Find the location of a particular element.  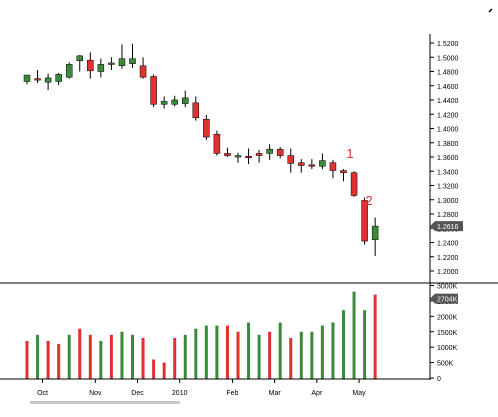

x-tick-label: Mar is located at coordinates (275, 393).